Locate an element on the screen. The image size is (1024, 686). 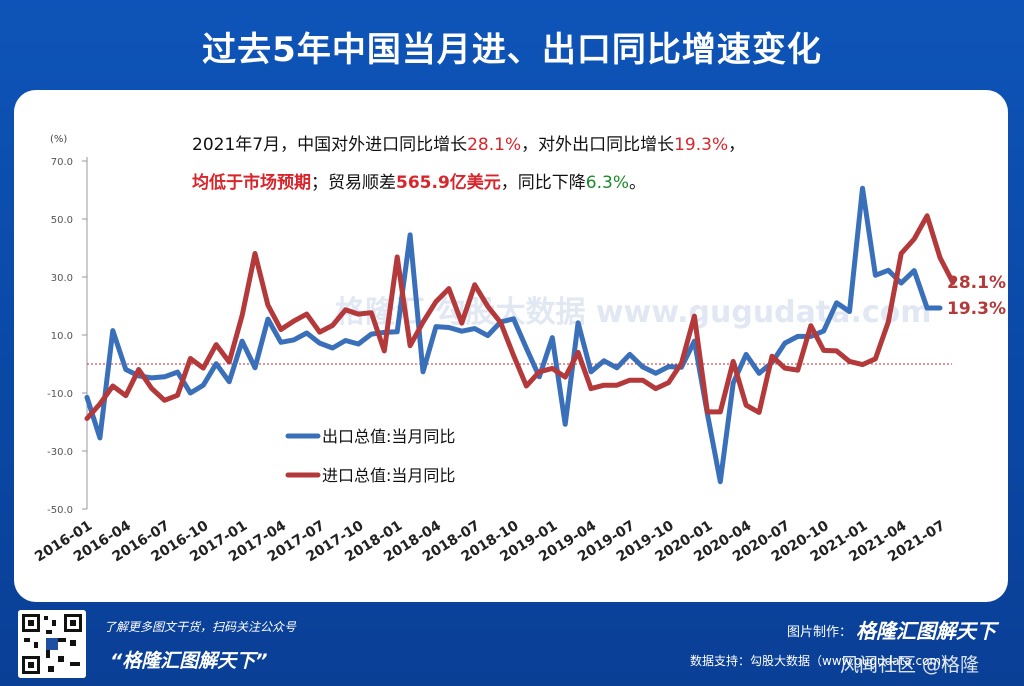
legend-label: 进口总值:当月同比 is located at coordinates (388, 475).